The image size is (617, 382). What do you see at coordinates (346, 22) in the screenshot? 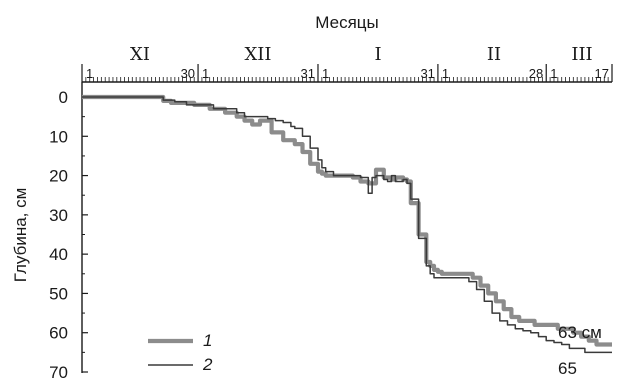
I see `x-axis-title: Месяцы` at bounding box center [346, 22].